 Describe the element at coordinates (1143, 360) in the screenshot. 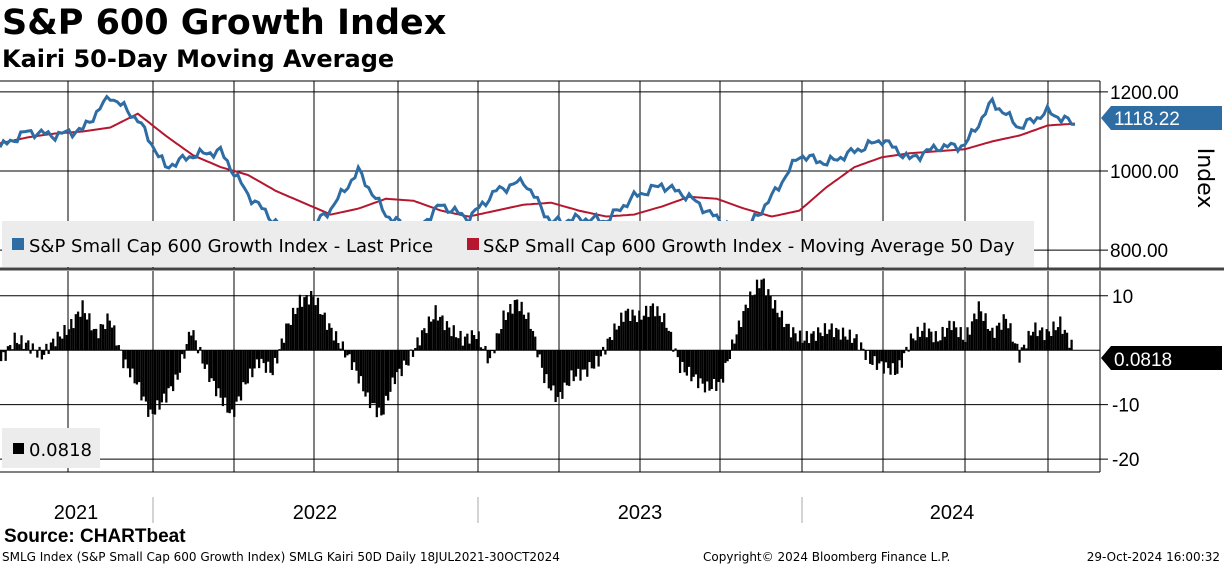

I see `kairi-last-value: 0.0818` at that location.